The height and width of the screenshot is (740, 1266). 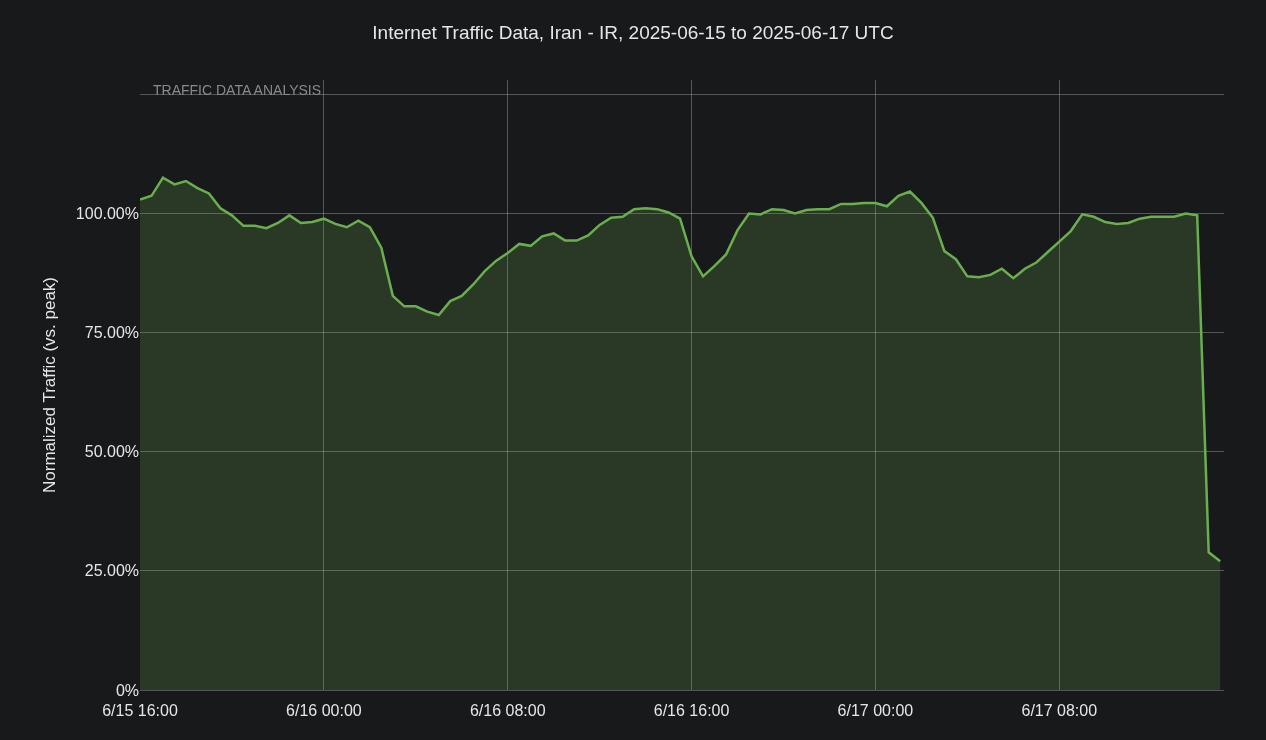 I want to click on y-tick-label: 25.00%, so click(x=111, y=571).